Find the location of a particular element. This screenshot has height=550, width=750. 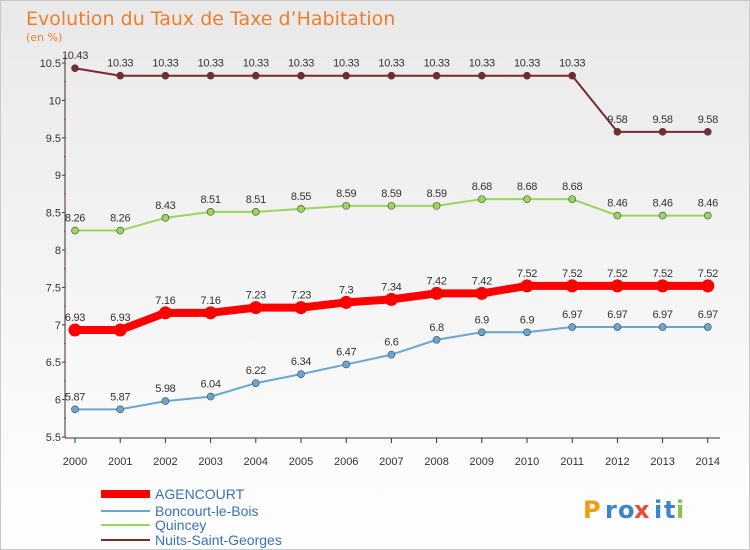

y-tick-label: 6 is located at coordinates (58, 401).